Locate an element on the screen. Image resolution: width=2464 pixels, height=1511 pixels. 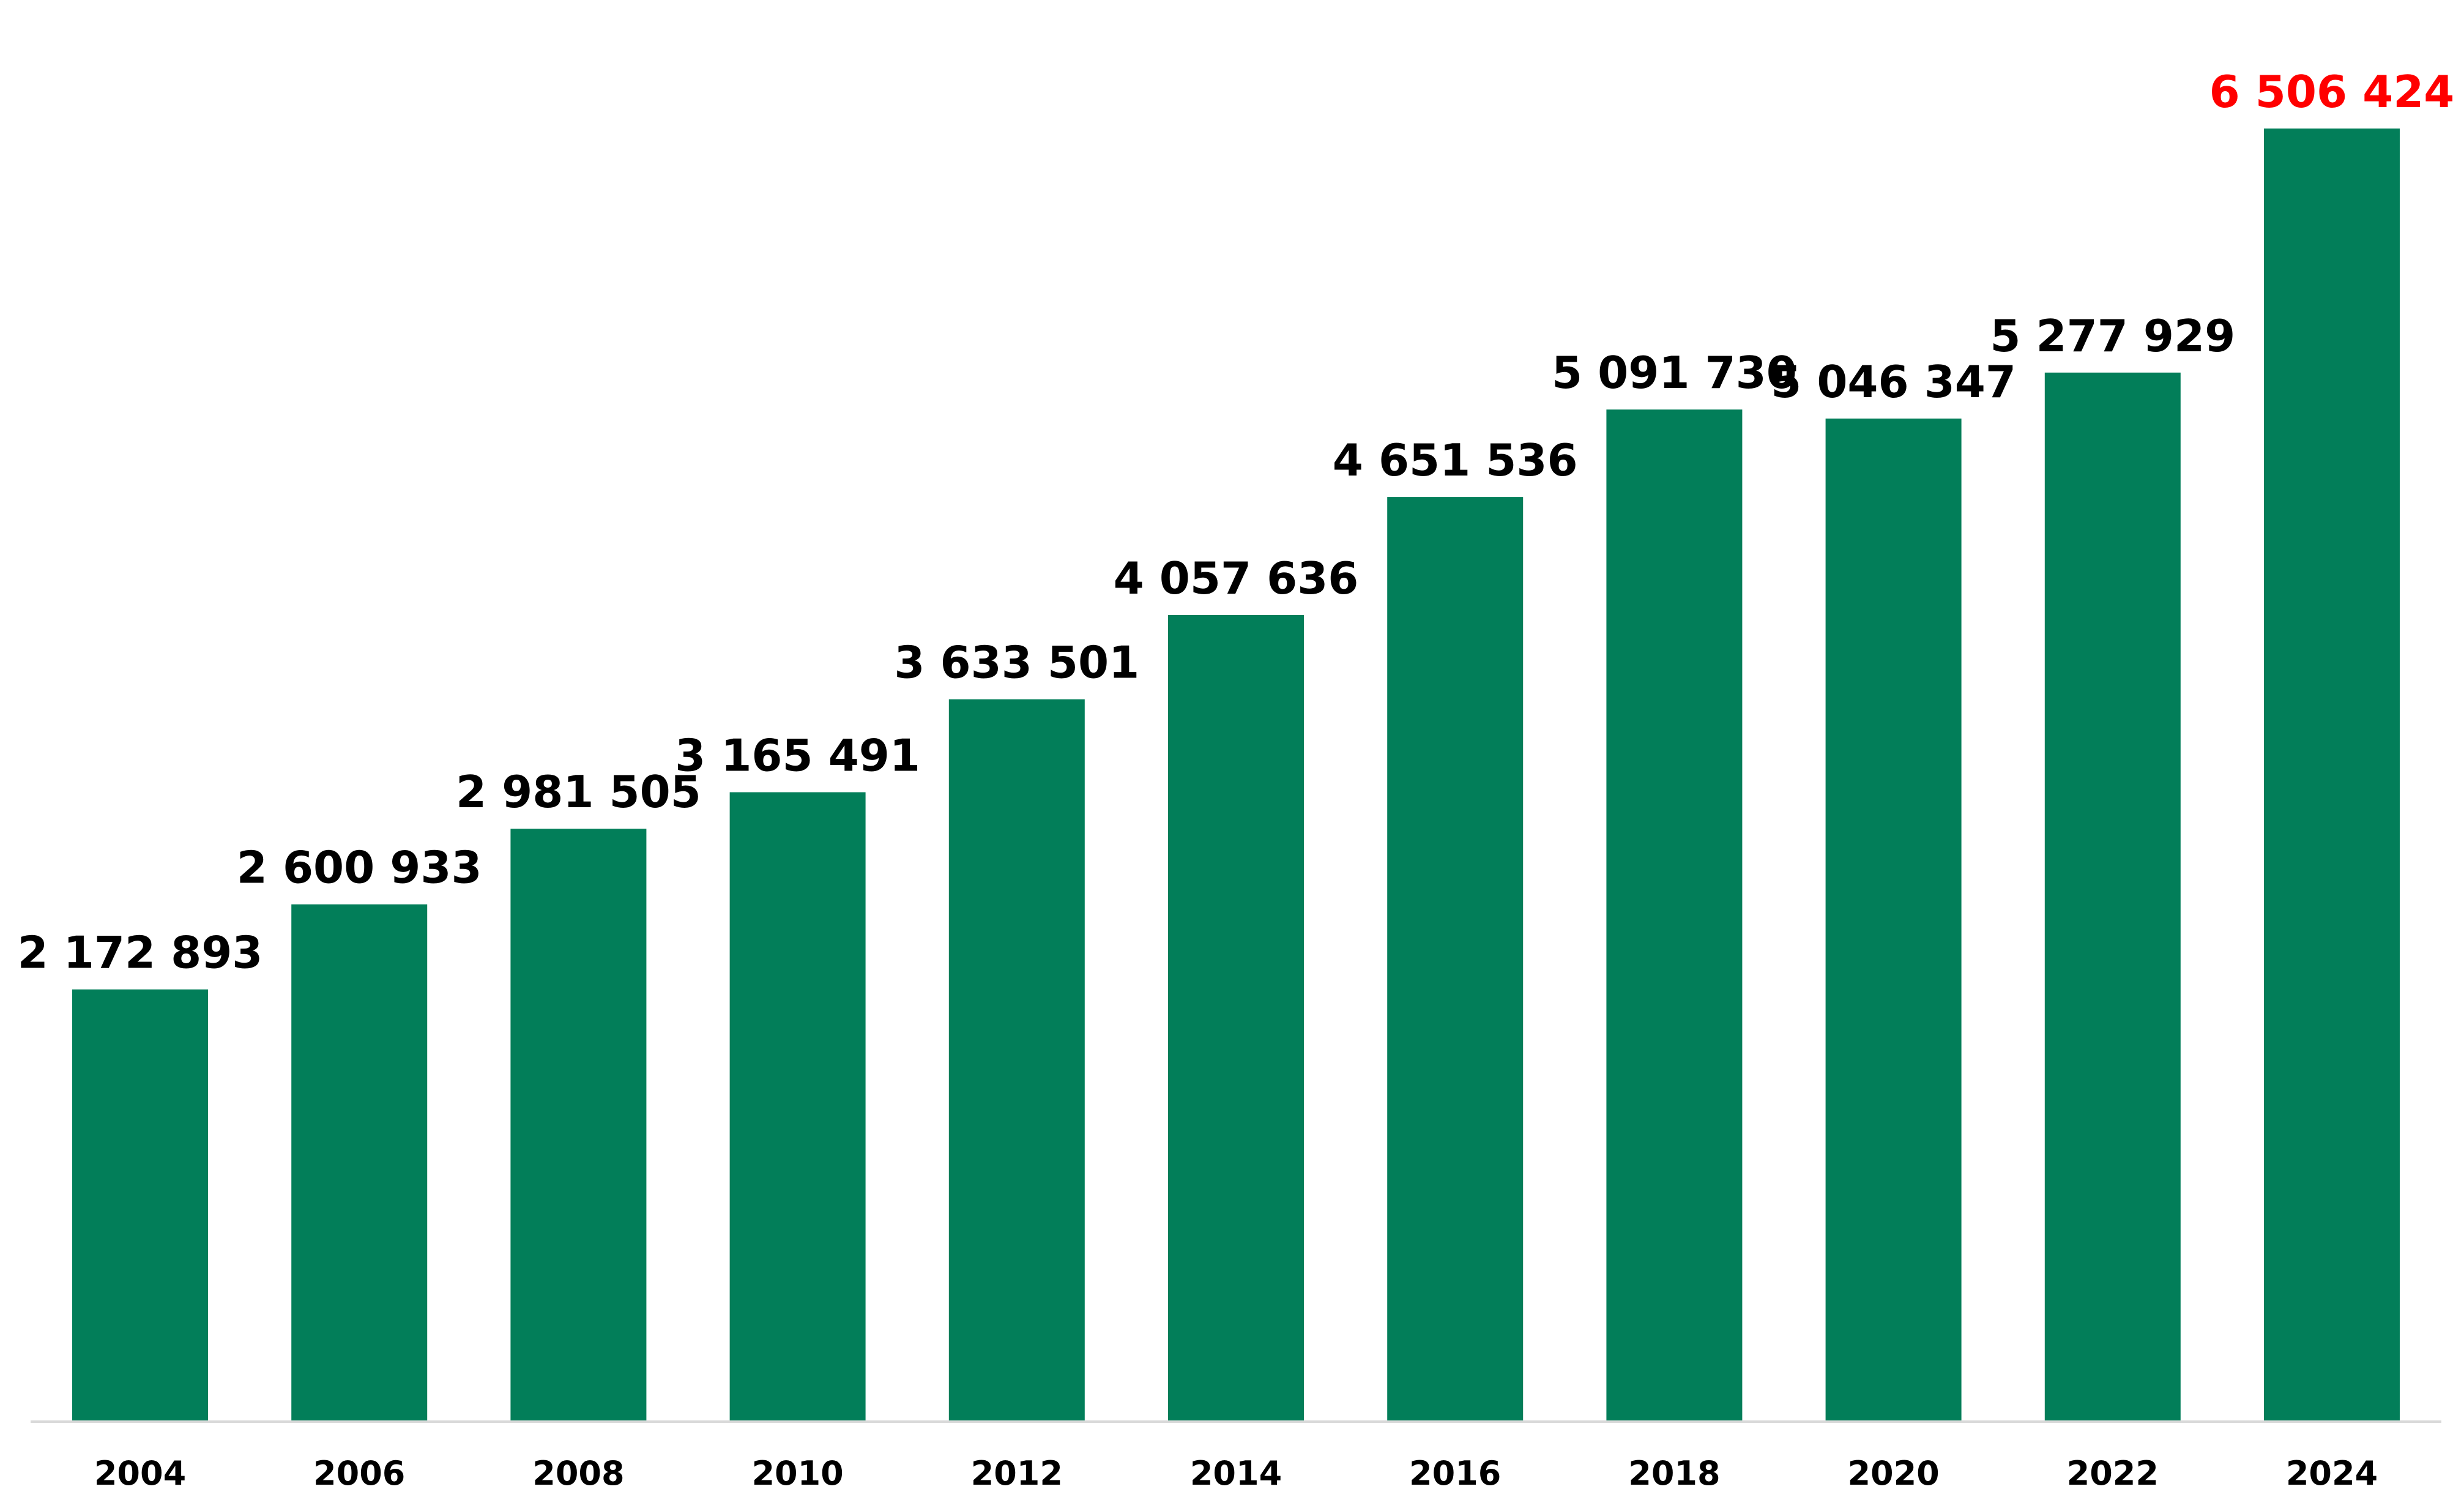
data-label-2006: 2 600 933 is located at coordinates (359, 868).